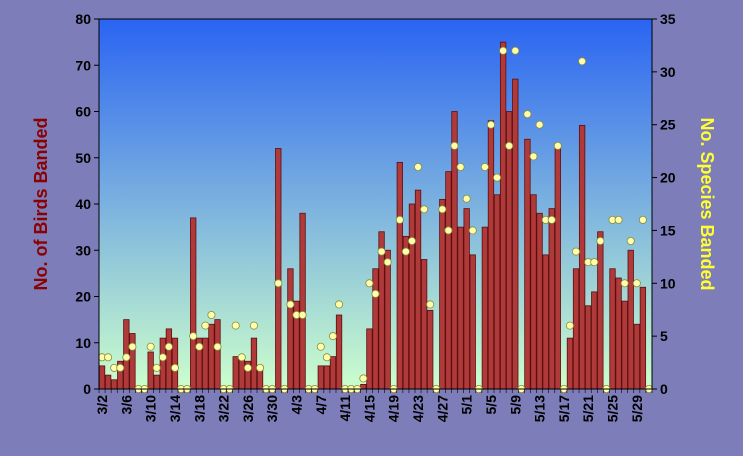 The height and width of the screenshot is (456, 743). What do you see at coordinates (406, 312) in the screenshot?
I see `bar-birds-4/21` at bounding box center [406, 312].